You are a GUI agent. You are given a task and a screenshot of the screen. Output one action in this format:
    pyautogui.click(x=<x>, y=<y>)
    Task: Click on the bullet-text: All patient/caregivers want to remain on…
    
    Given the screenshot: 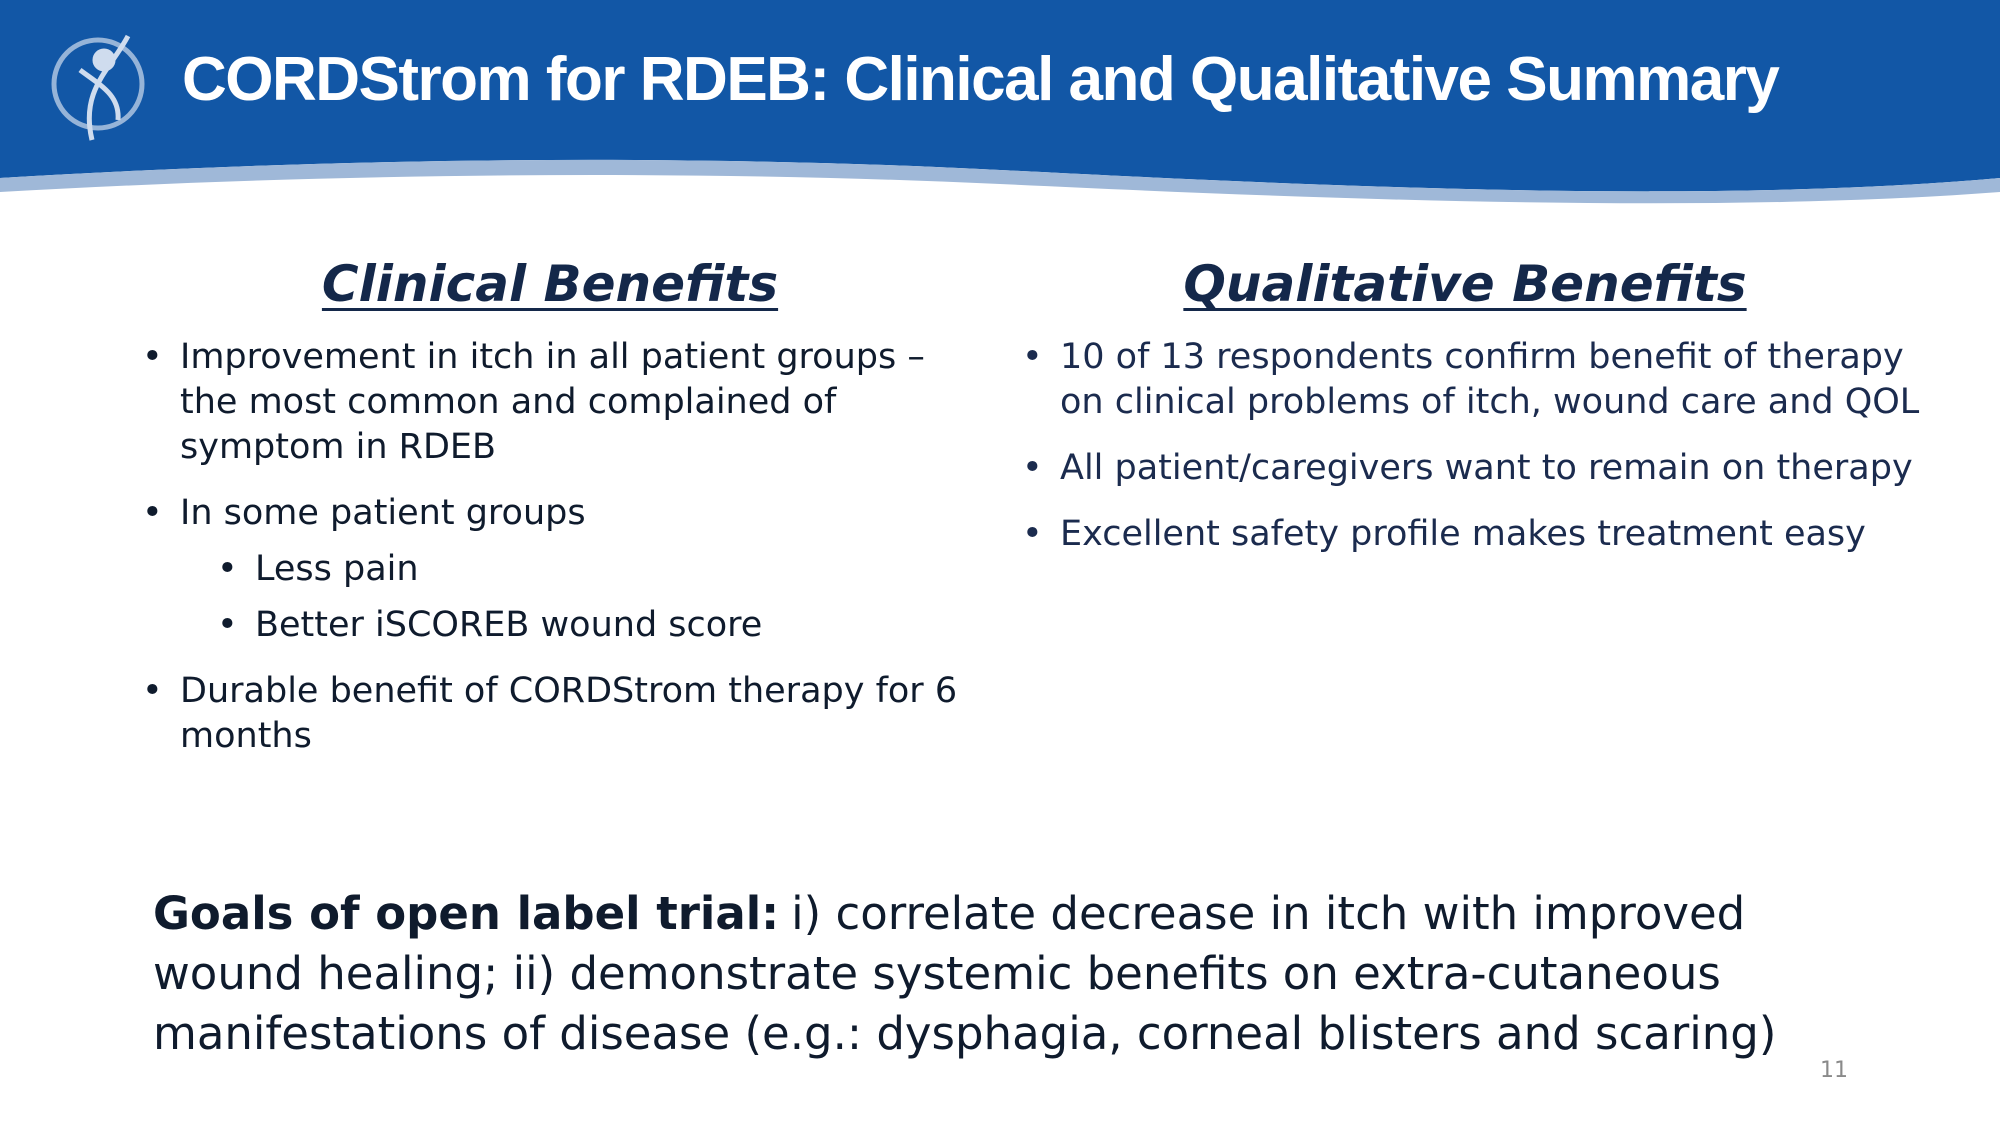 What is the action you would take?
    pyautogui.click(x=1486, y=468)
    